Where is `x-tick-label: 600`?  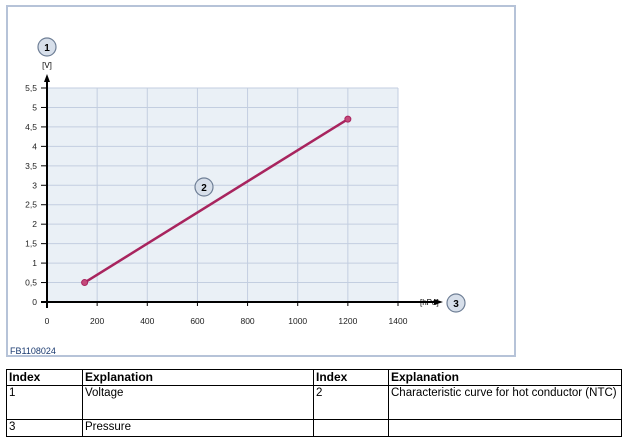
x-tick-label: 600 is located at coordinates (197, 321).